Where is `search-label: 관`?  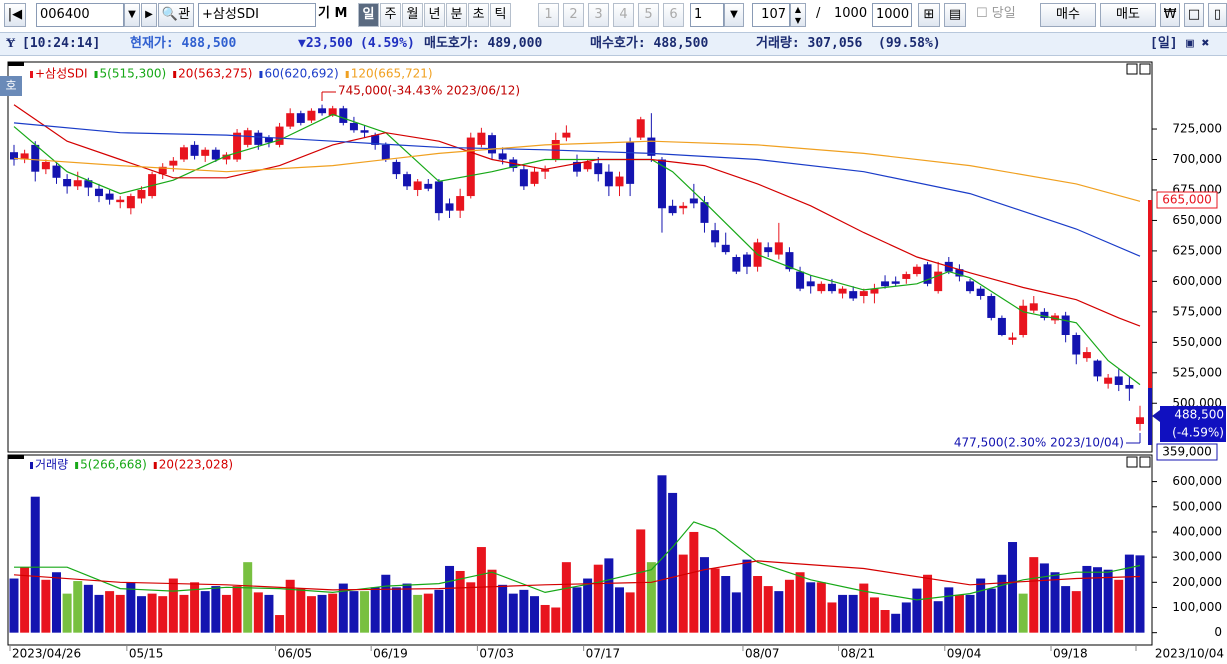
search-label: 관 is located at coordinates (184, 14).